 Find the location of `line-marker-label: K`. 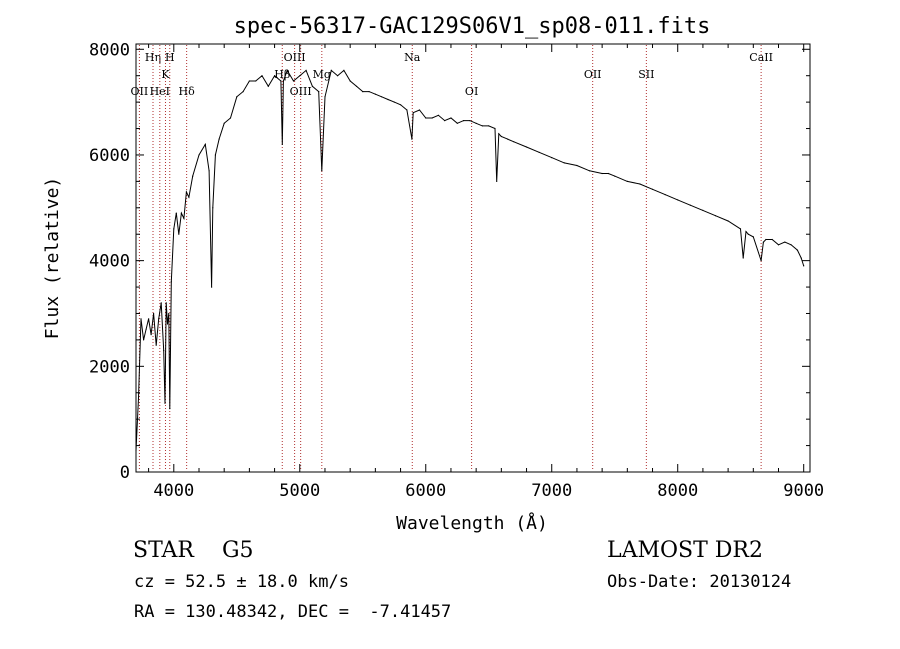

line-marker-label: K is located at coordinates (165, 74).